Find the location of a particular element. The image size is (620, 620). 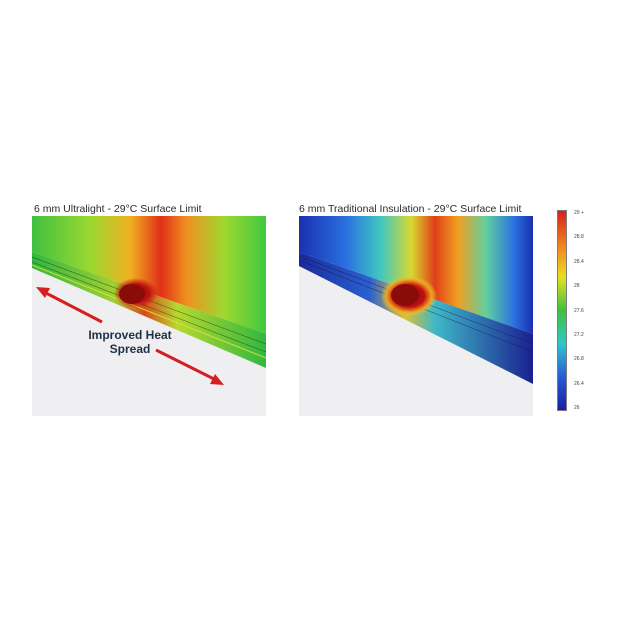

scale-tick-label: 26 is located at coordinates (577, 408).